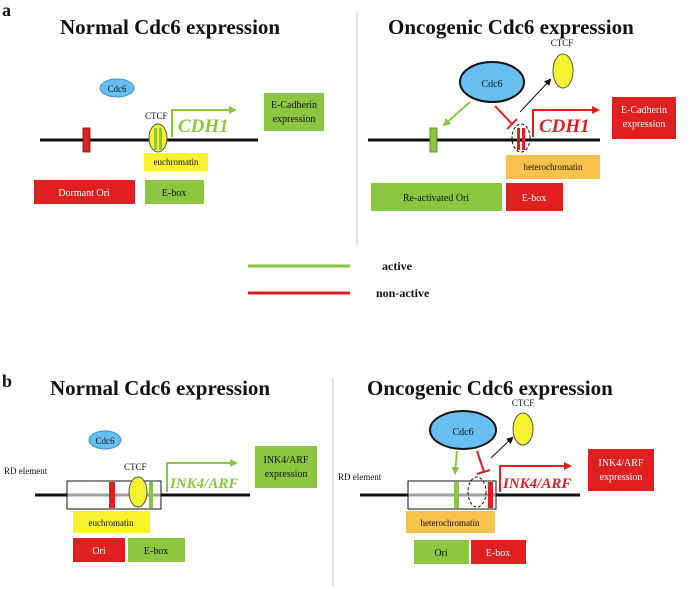 This screenshot has height=589, width=700. I want to click on panel-a-left-chromatin-label: euchromatin, so click(176, 162).